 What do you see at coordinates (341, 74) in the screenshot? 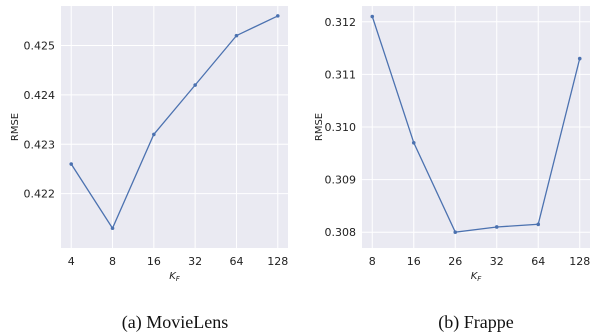
I see `y-tick-label: 0.311` at bounding box center [341, 74].